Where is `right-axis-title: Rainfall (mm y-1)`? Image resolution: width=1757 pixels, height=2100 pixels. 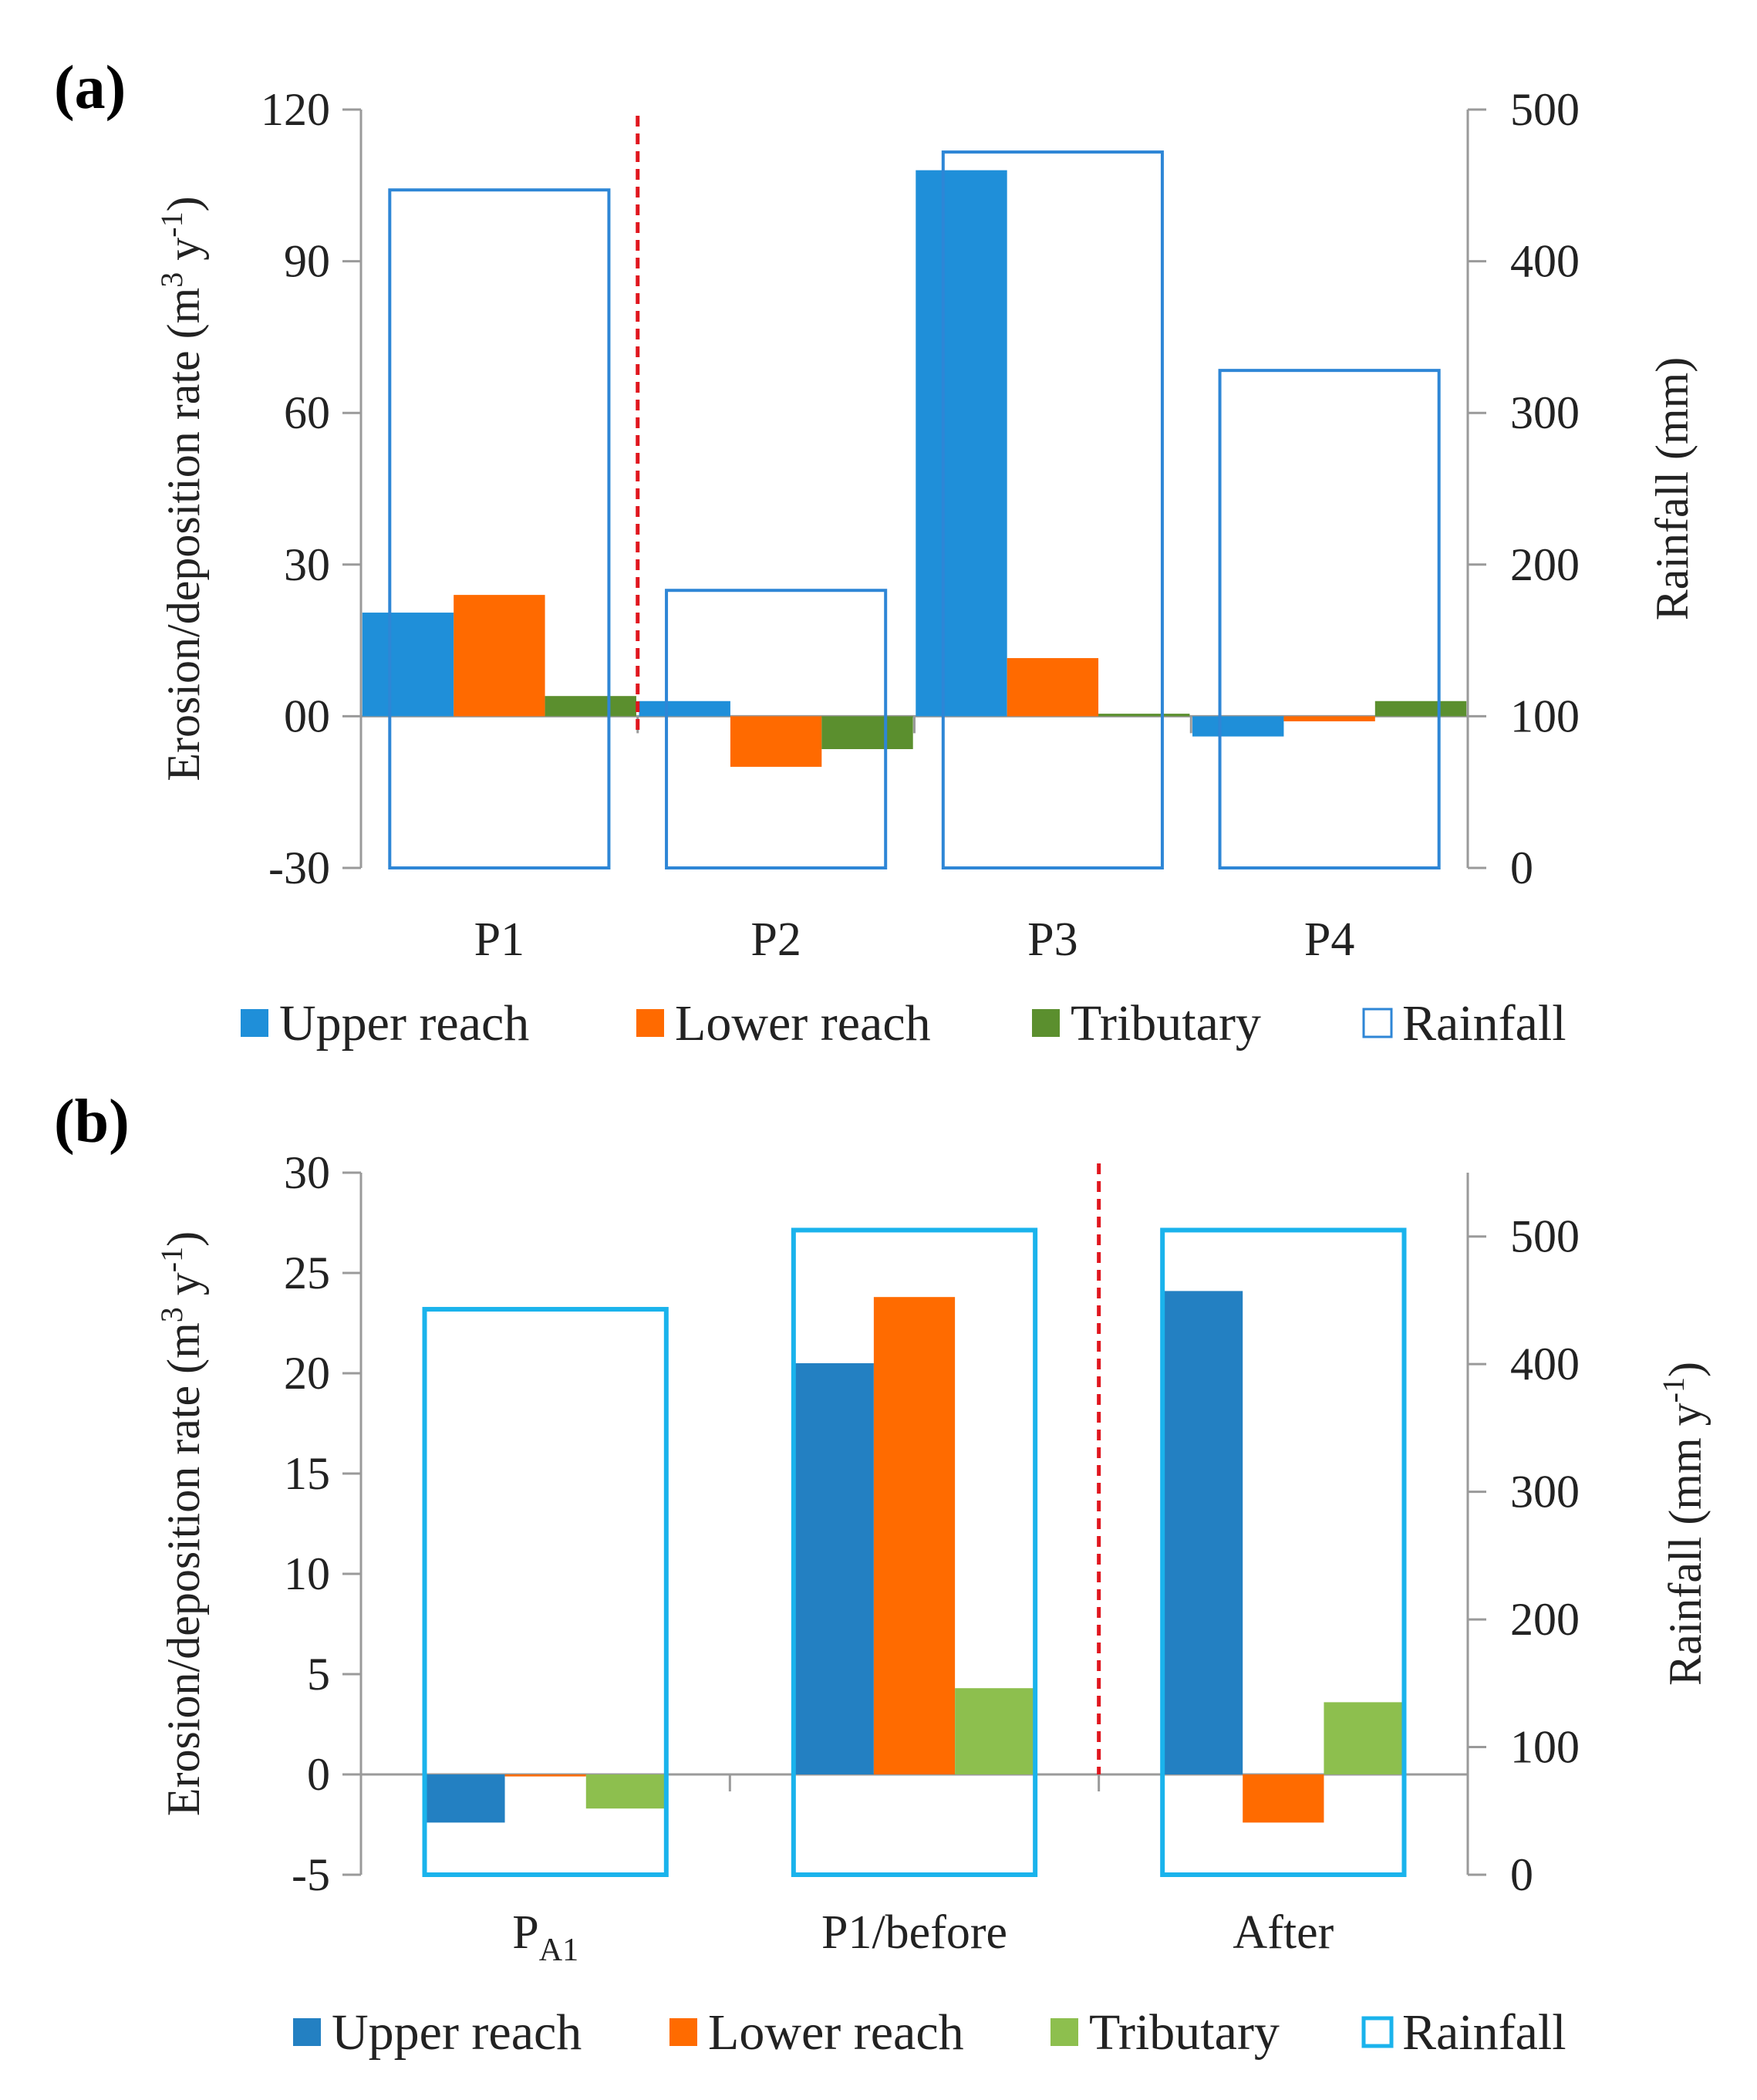 right-axis-title: Rainfall (mm y-1) is located at coordinates (1683, 1524).